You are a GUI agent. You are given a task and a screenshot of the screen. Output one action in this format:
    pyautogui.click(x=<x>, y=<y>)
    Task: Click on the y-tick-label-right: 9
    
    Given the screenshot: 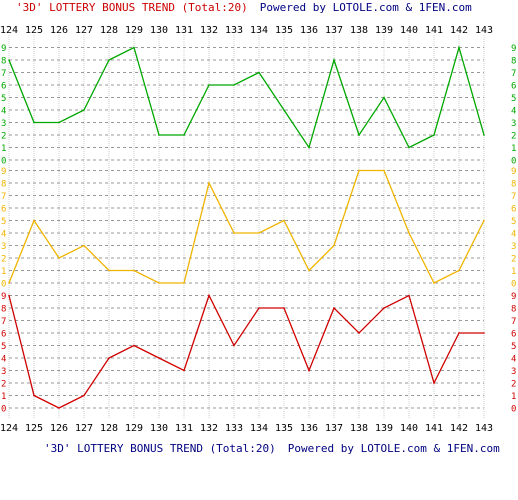 What is the action you would take?
    pyautogui.click(x=513, y=49)
    